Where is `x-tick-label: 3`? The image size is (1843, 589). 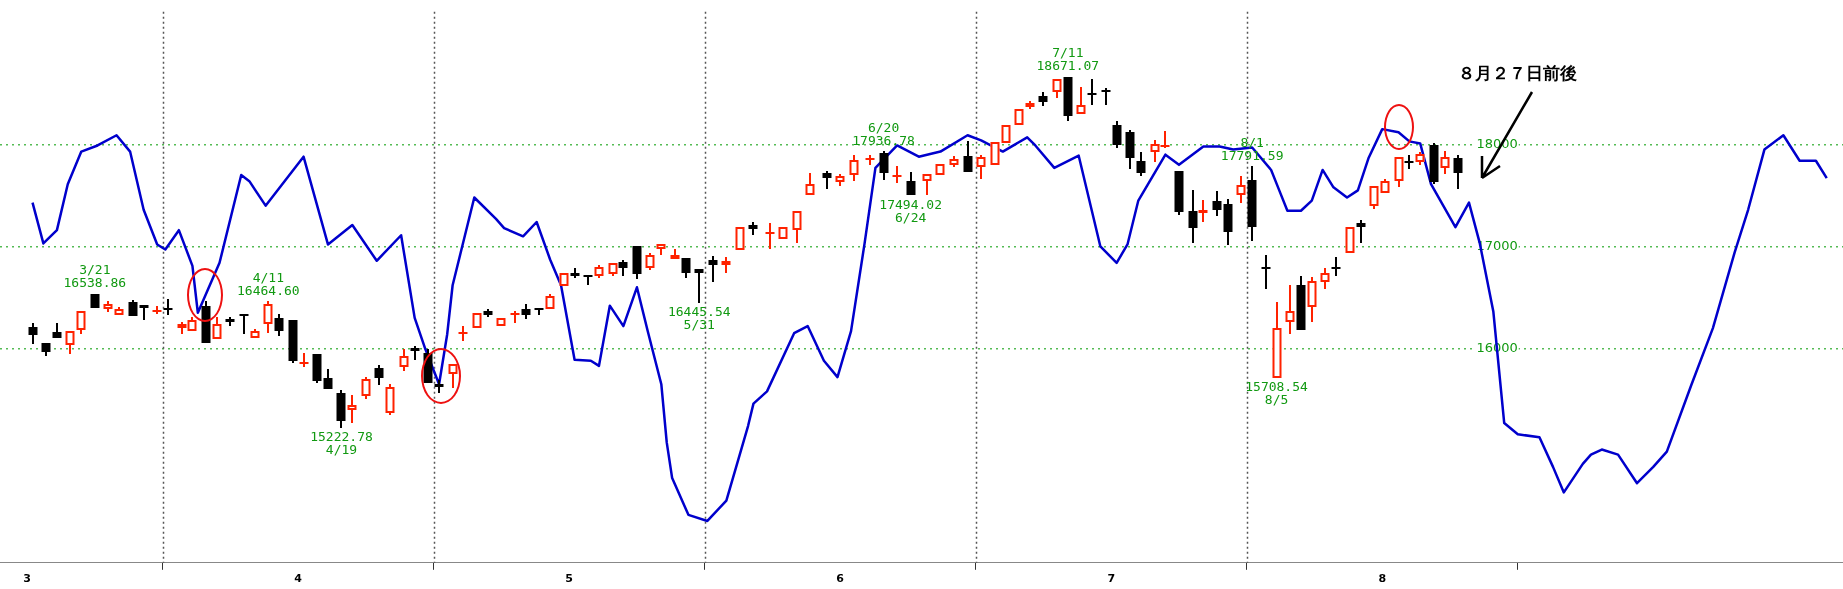 x-tick-label: 3 is located at coordinates (27, 579).